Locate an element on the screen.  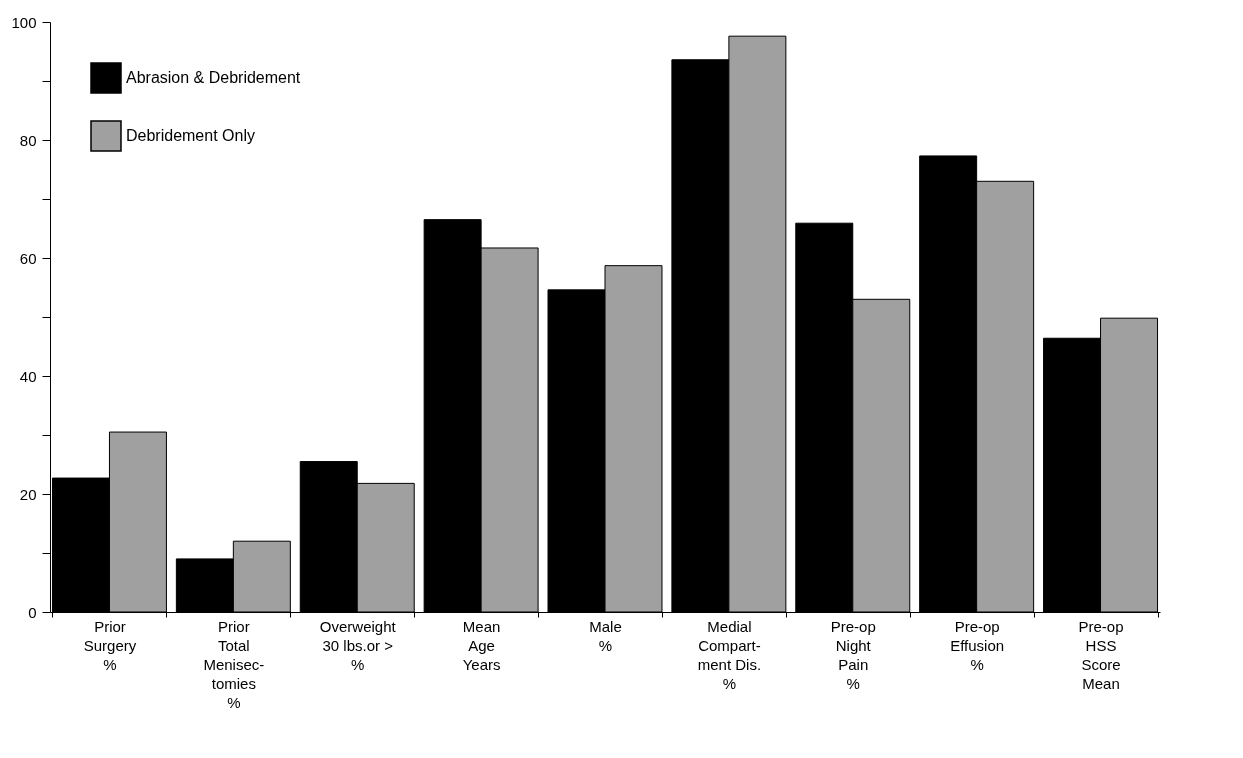
y-tick-label: 40 is located at coordinates (28, 376).